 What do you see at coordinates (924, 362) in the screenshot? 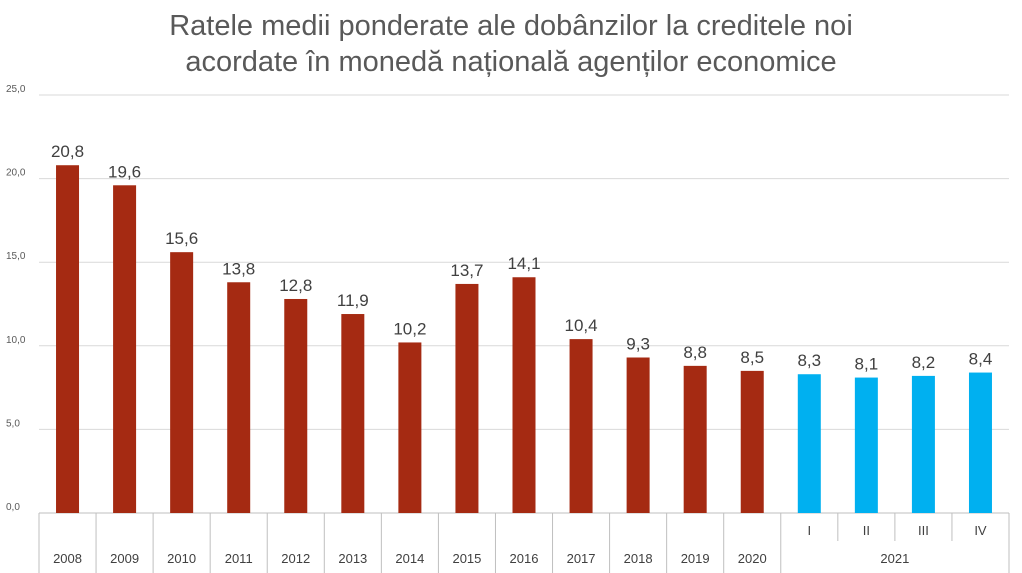
I see `data-label: 8,2` at bounding box center [924, 362].